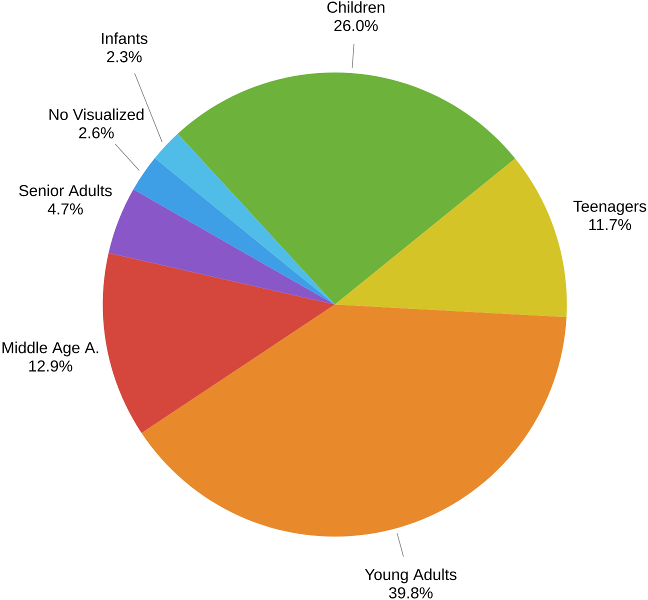 This screenshot has height=600, width=648. What do you see at coordinates (411, 593) in the screenshot?
I see `data-label: 39.8%` at bounding box center [411, 593].